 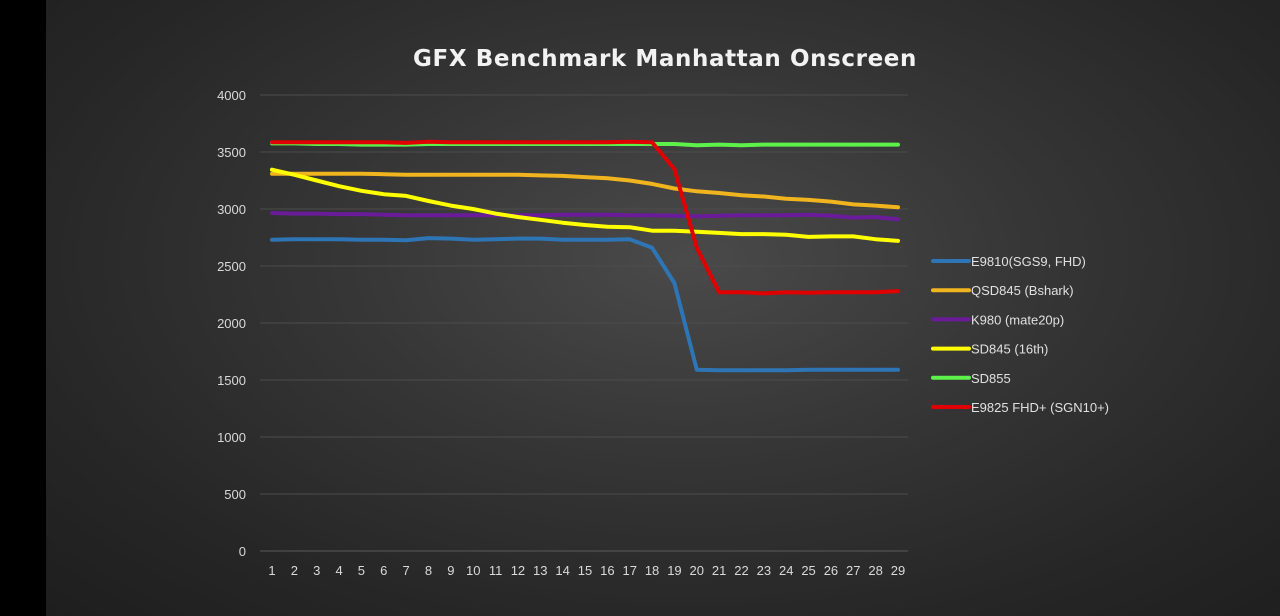 I want to click on x-tick-label: 2, so click(x=294, y=570).